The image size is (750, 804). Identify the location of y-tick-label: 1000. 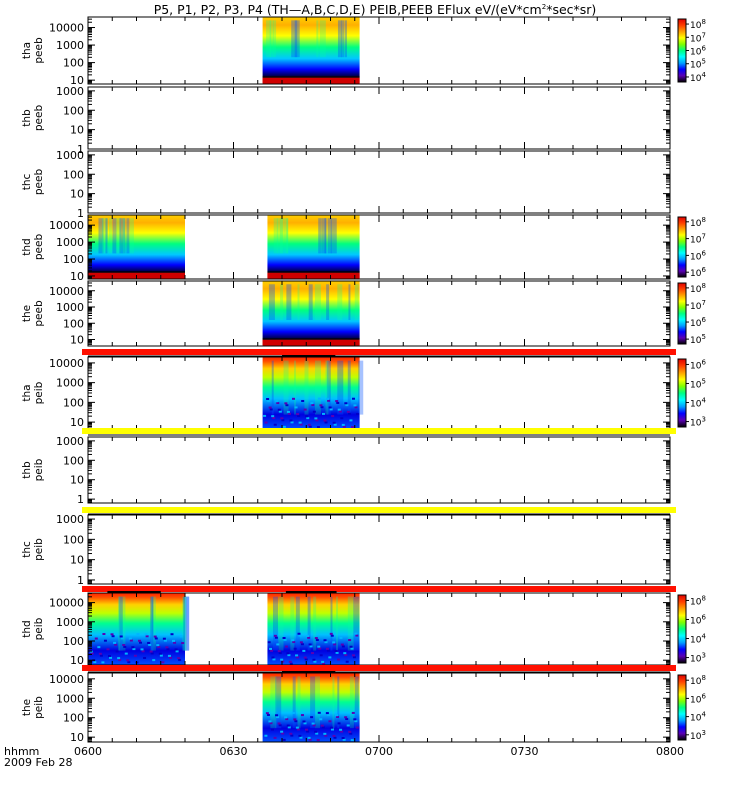
(70, 155).